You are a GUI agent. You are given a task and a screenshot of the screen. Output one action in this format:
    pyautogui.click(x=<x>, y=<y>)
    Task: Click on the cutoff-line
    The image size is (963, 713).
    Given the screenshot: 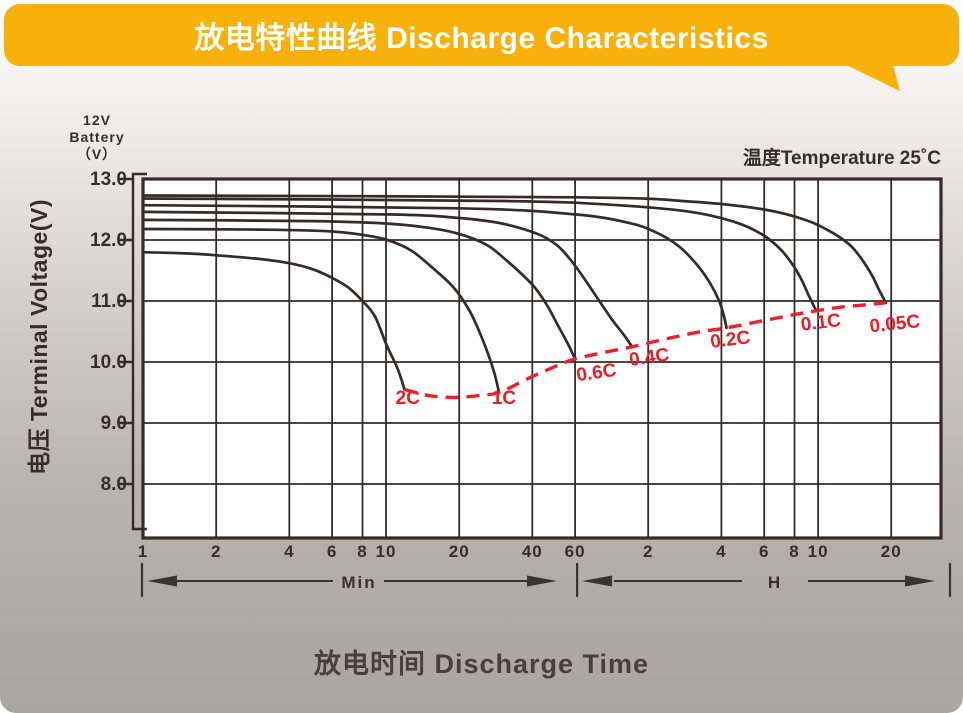 What is the action you would take?
    pyautogui.click(x=644, y=350)
    